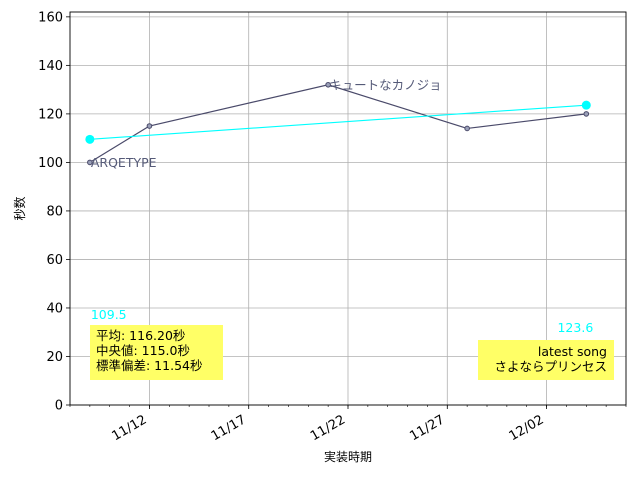 The height and width of the screenshot is (480, 640). Describe the element at coordinates (572, 351) in the screenshot. I see `latest-line: latest song` at that location.